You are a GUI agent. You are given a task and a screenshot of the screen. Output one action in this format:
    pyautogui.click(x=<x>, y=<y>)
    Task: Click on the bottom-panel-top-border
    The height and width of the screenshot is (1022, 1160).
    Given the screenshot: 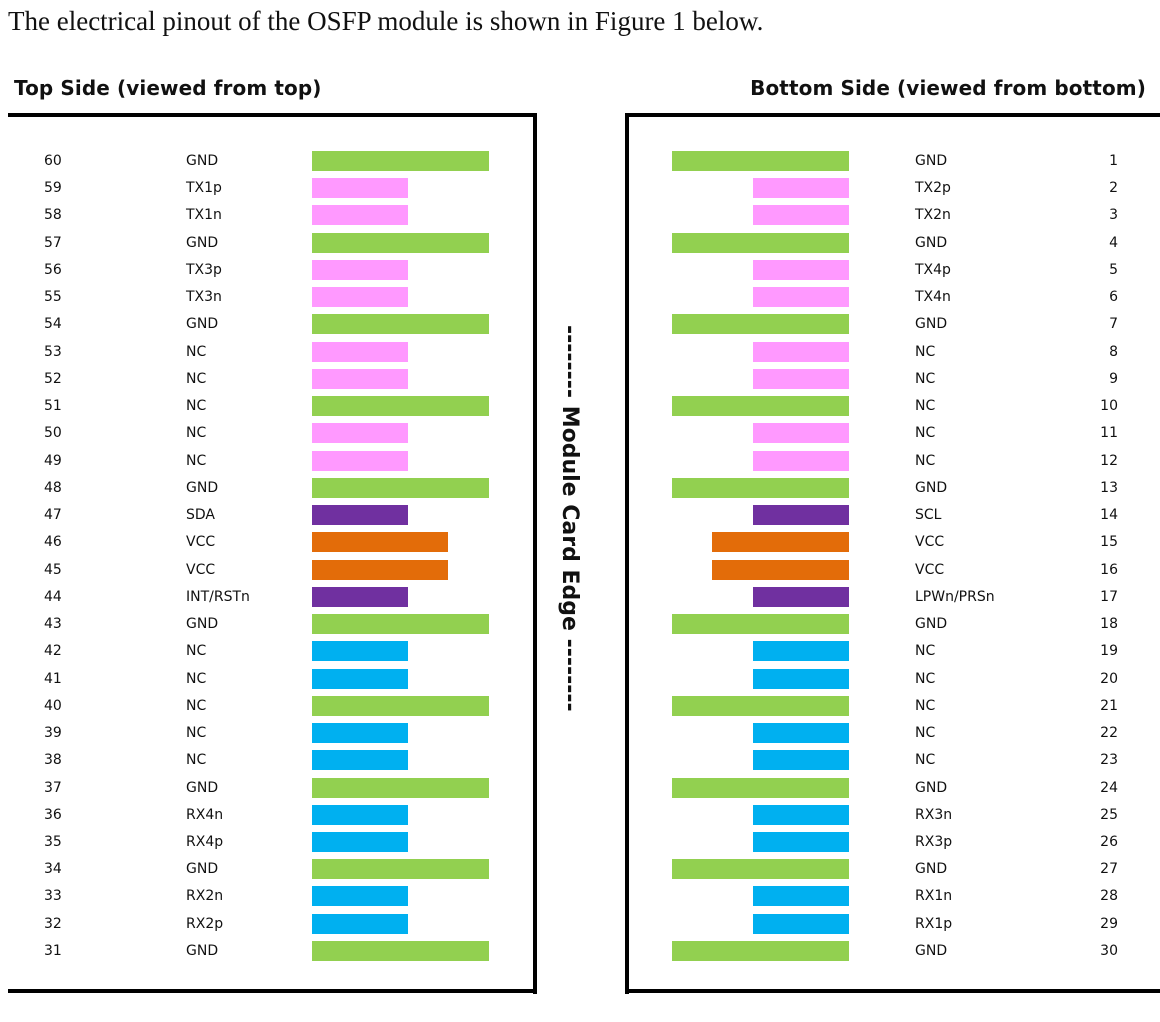 What is the action you would take?
    pyautogui.click(x=892, y=115)
    